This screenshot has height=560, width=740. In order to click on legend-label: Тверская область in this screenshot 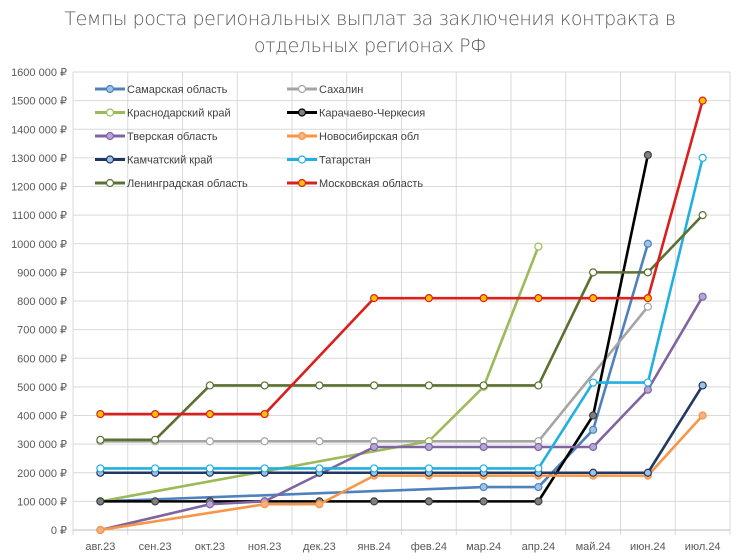, I will do `click(172, 137)`.